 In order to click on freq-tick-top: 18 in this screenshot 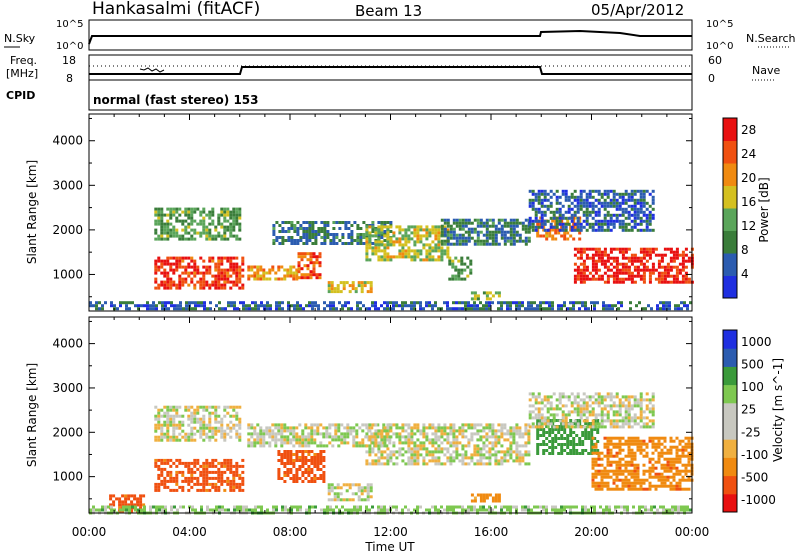, I will do `click(69, 60)`.